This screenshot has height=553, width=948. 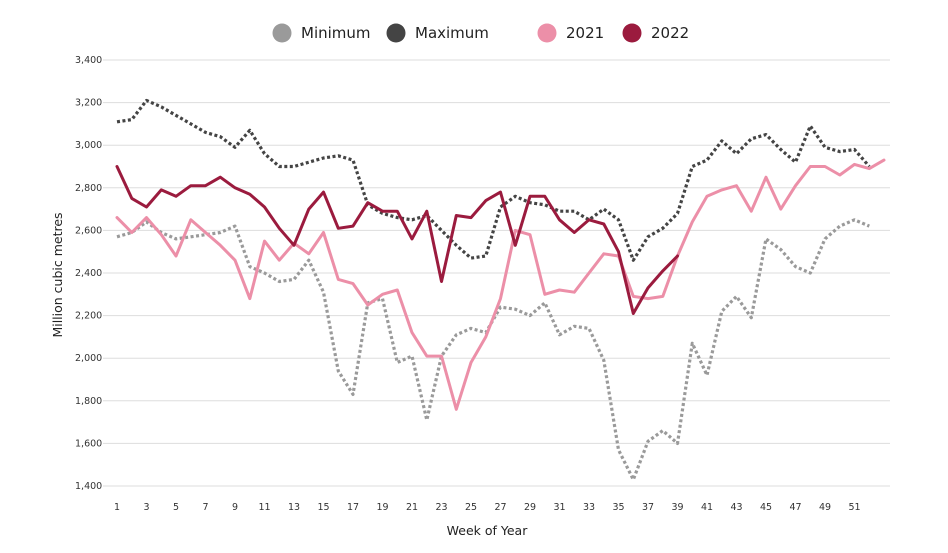 I want to click on y-axis-title: Million cubic metres, so click(x=57, y=274).